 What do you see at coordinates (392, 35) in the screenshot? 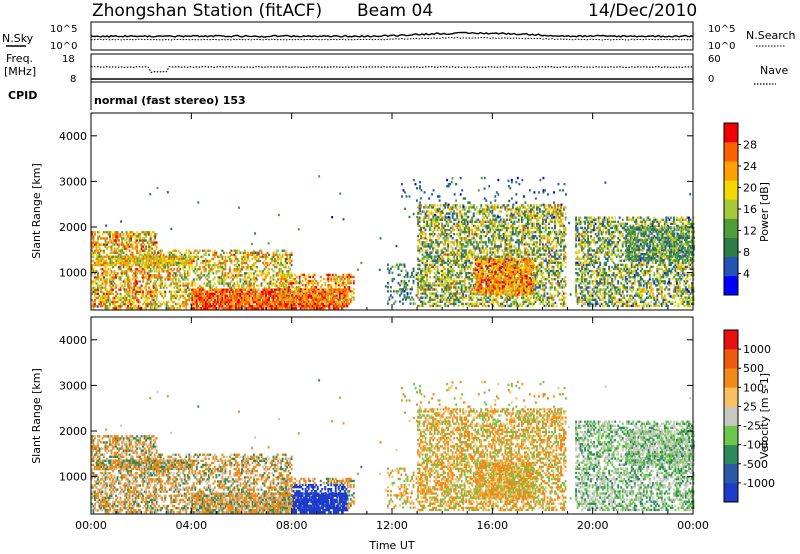
I see `noise-sky-trace` at bounding box center [392, 35].